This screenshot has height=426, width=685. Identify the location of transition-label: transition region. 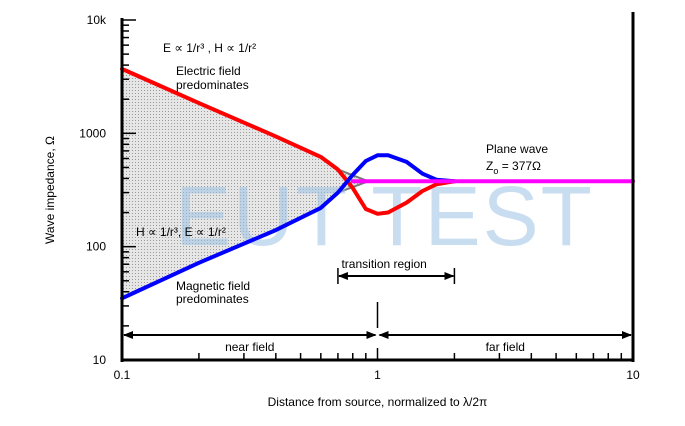
(383, 264).